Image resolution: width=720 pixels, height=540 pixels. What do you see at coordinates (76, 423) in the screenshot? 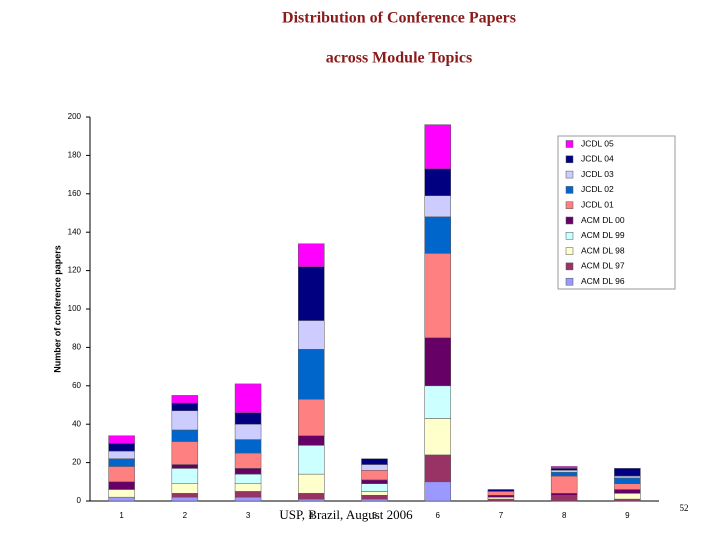
I see `y-tick-label: 40` at bounding box center [76, 423].